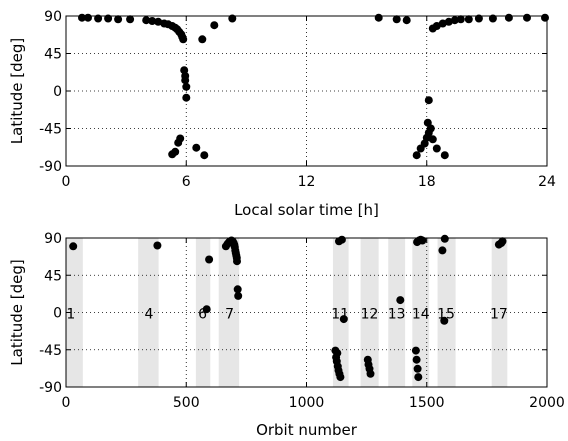 This screenshot has width=568, height=441. I want to click on x-tick-label: 2000, so click(547, 403).